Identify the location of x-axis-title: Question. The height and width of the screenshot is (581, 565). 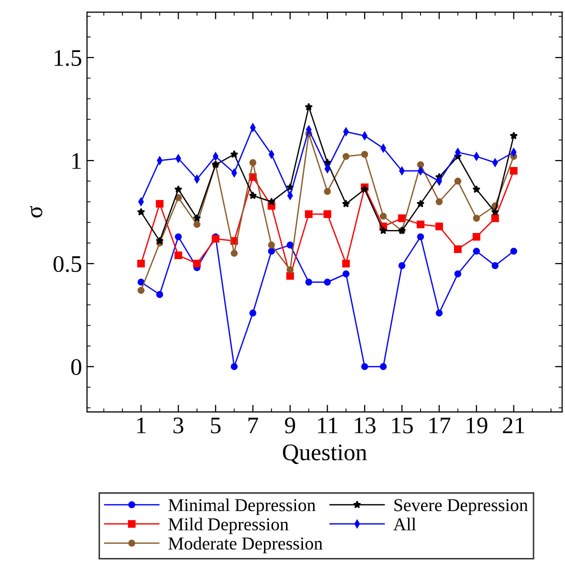
(324, 454).